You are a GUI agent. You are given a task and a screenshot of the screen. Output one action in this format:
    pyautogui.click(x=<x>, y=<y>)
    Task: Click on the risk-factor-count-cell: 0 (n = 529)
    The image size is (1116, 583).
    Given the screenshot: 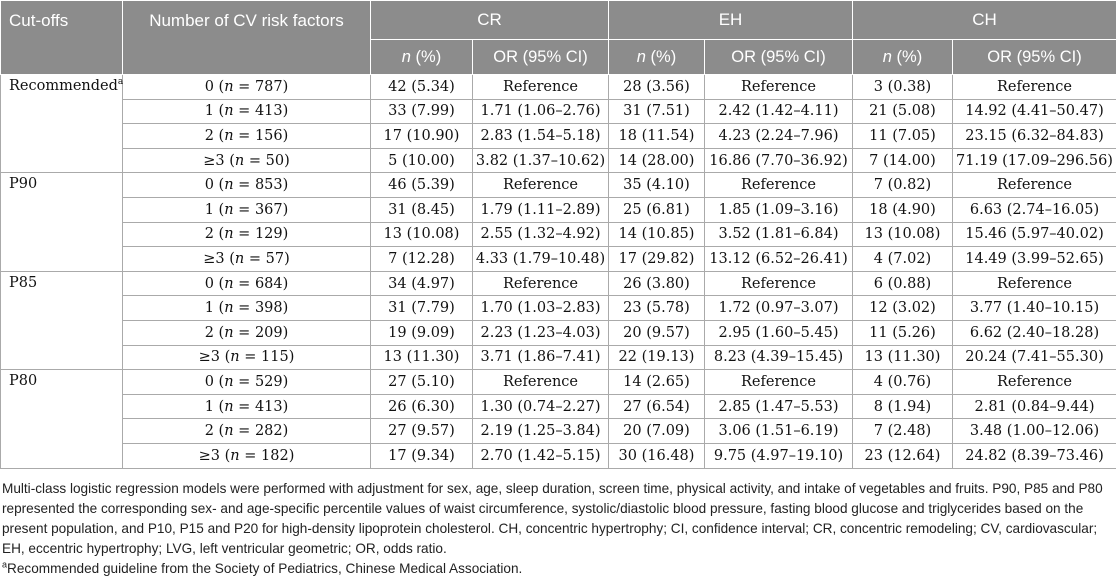 What is the action you would take?
    pyautogui.click(x=246, y=382)
    